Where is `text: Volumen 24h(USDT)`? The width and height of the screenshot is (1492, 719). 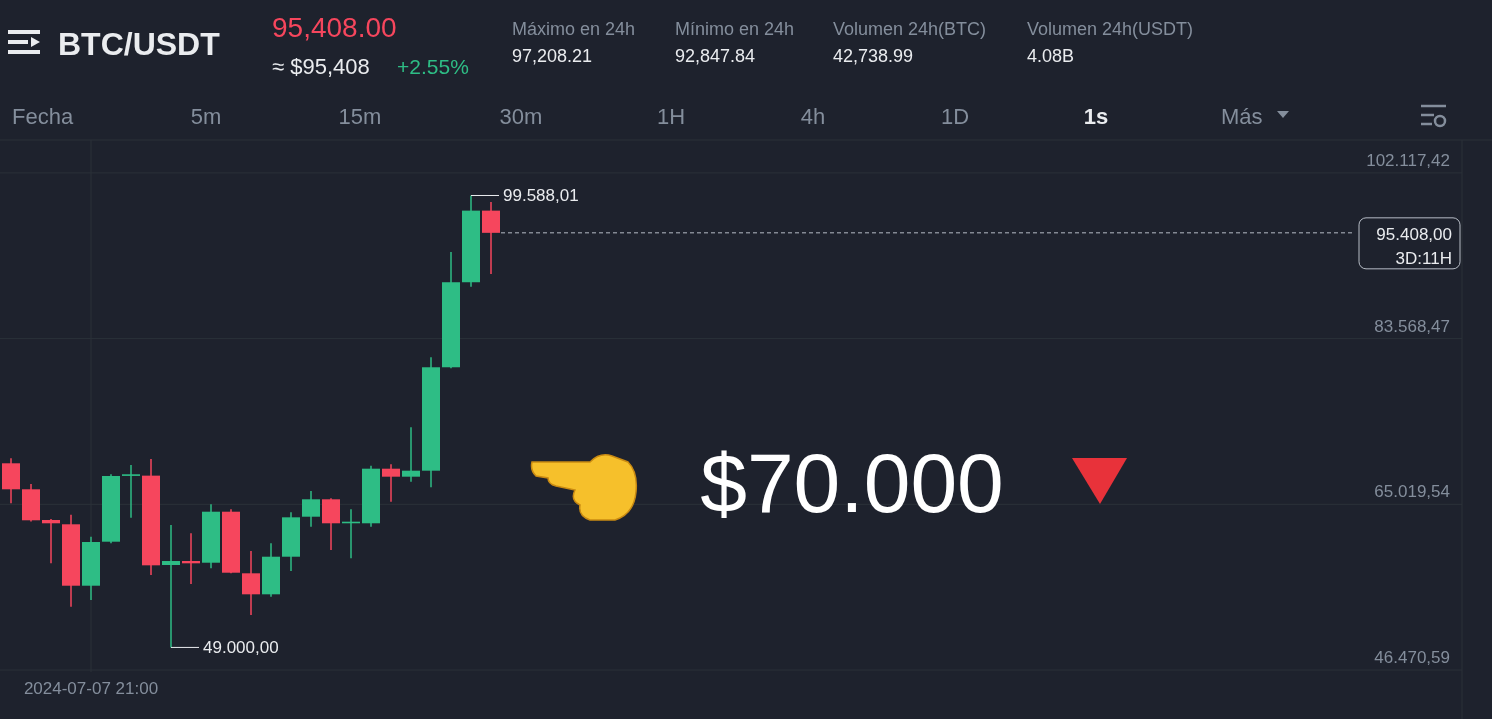 text: Volumen 24h(USDT) is located at coordinates (1110, 29).